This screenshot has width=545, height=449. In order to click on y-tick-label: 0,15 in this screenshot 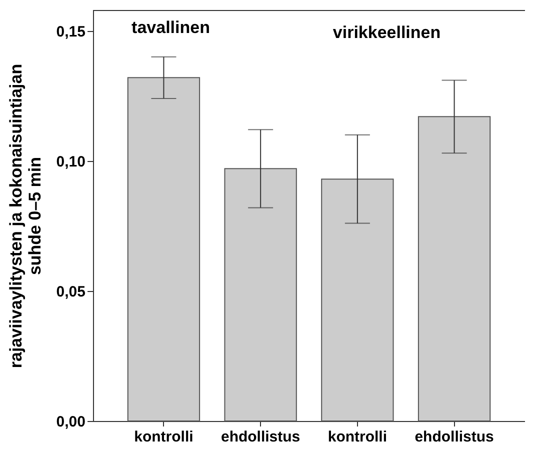, I will do `click(71, 31)`.